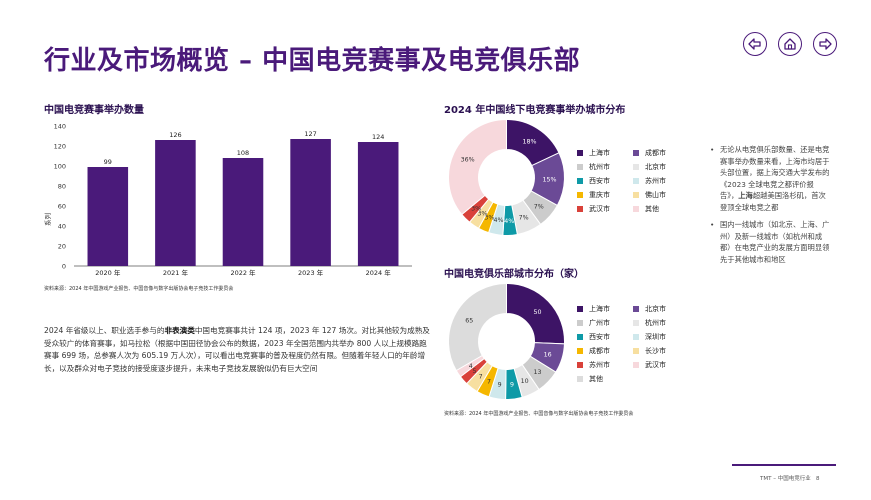 The width and height of the screenshot is (871, 500). Describe the element at coordinates (512, 385) in the screenshot. I see `slice-label: 9` at that location.